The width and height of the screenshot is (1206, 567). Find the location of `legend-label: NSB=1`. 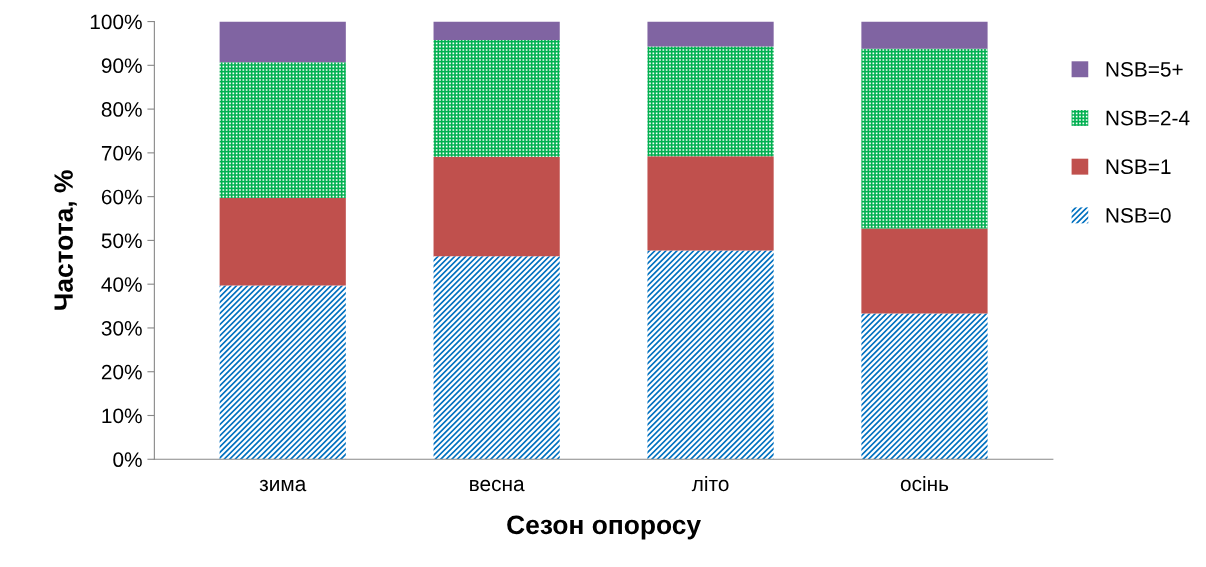

legend-label: NSB=1 is located at coordinates (1138, 167).